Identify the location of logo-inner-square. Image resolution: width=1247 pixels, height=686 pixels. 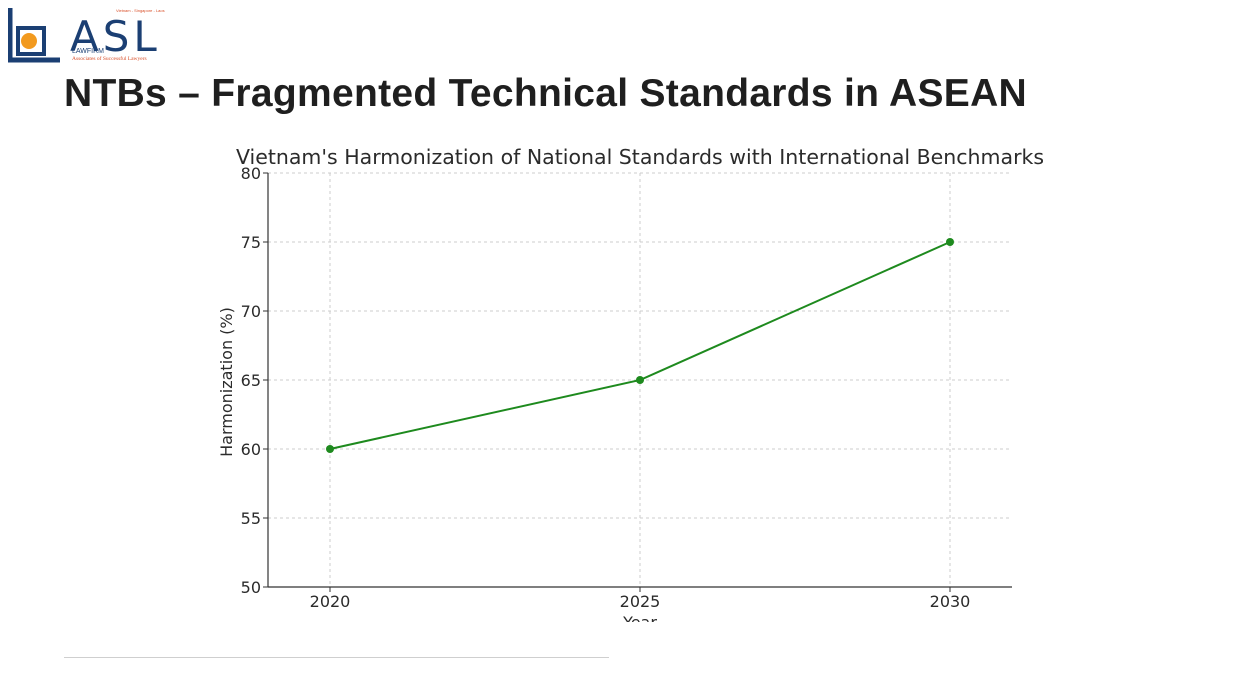
(31, 41).